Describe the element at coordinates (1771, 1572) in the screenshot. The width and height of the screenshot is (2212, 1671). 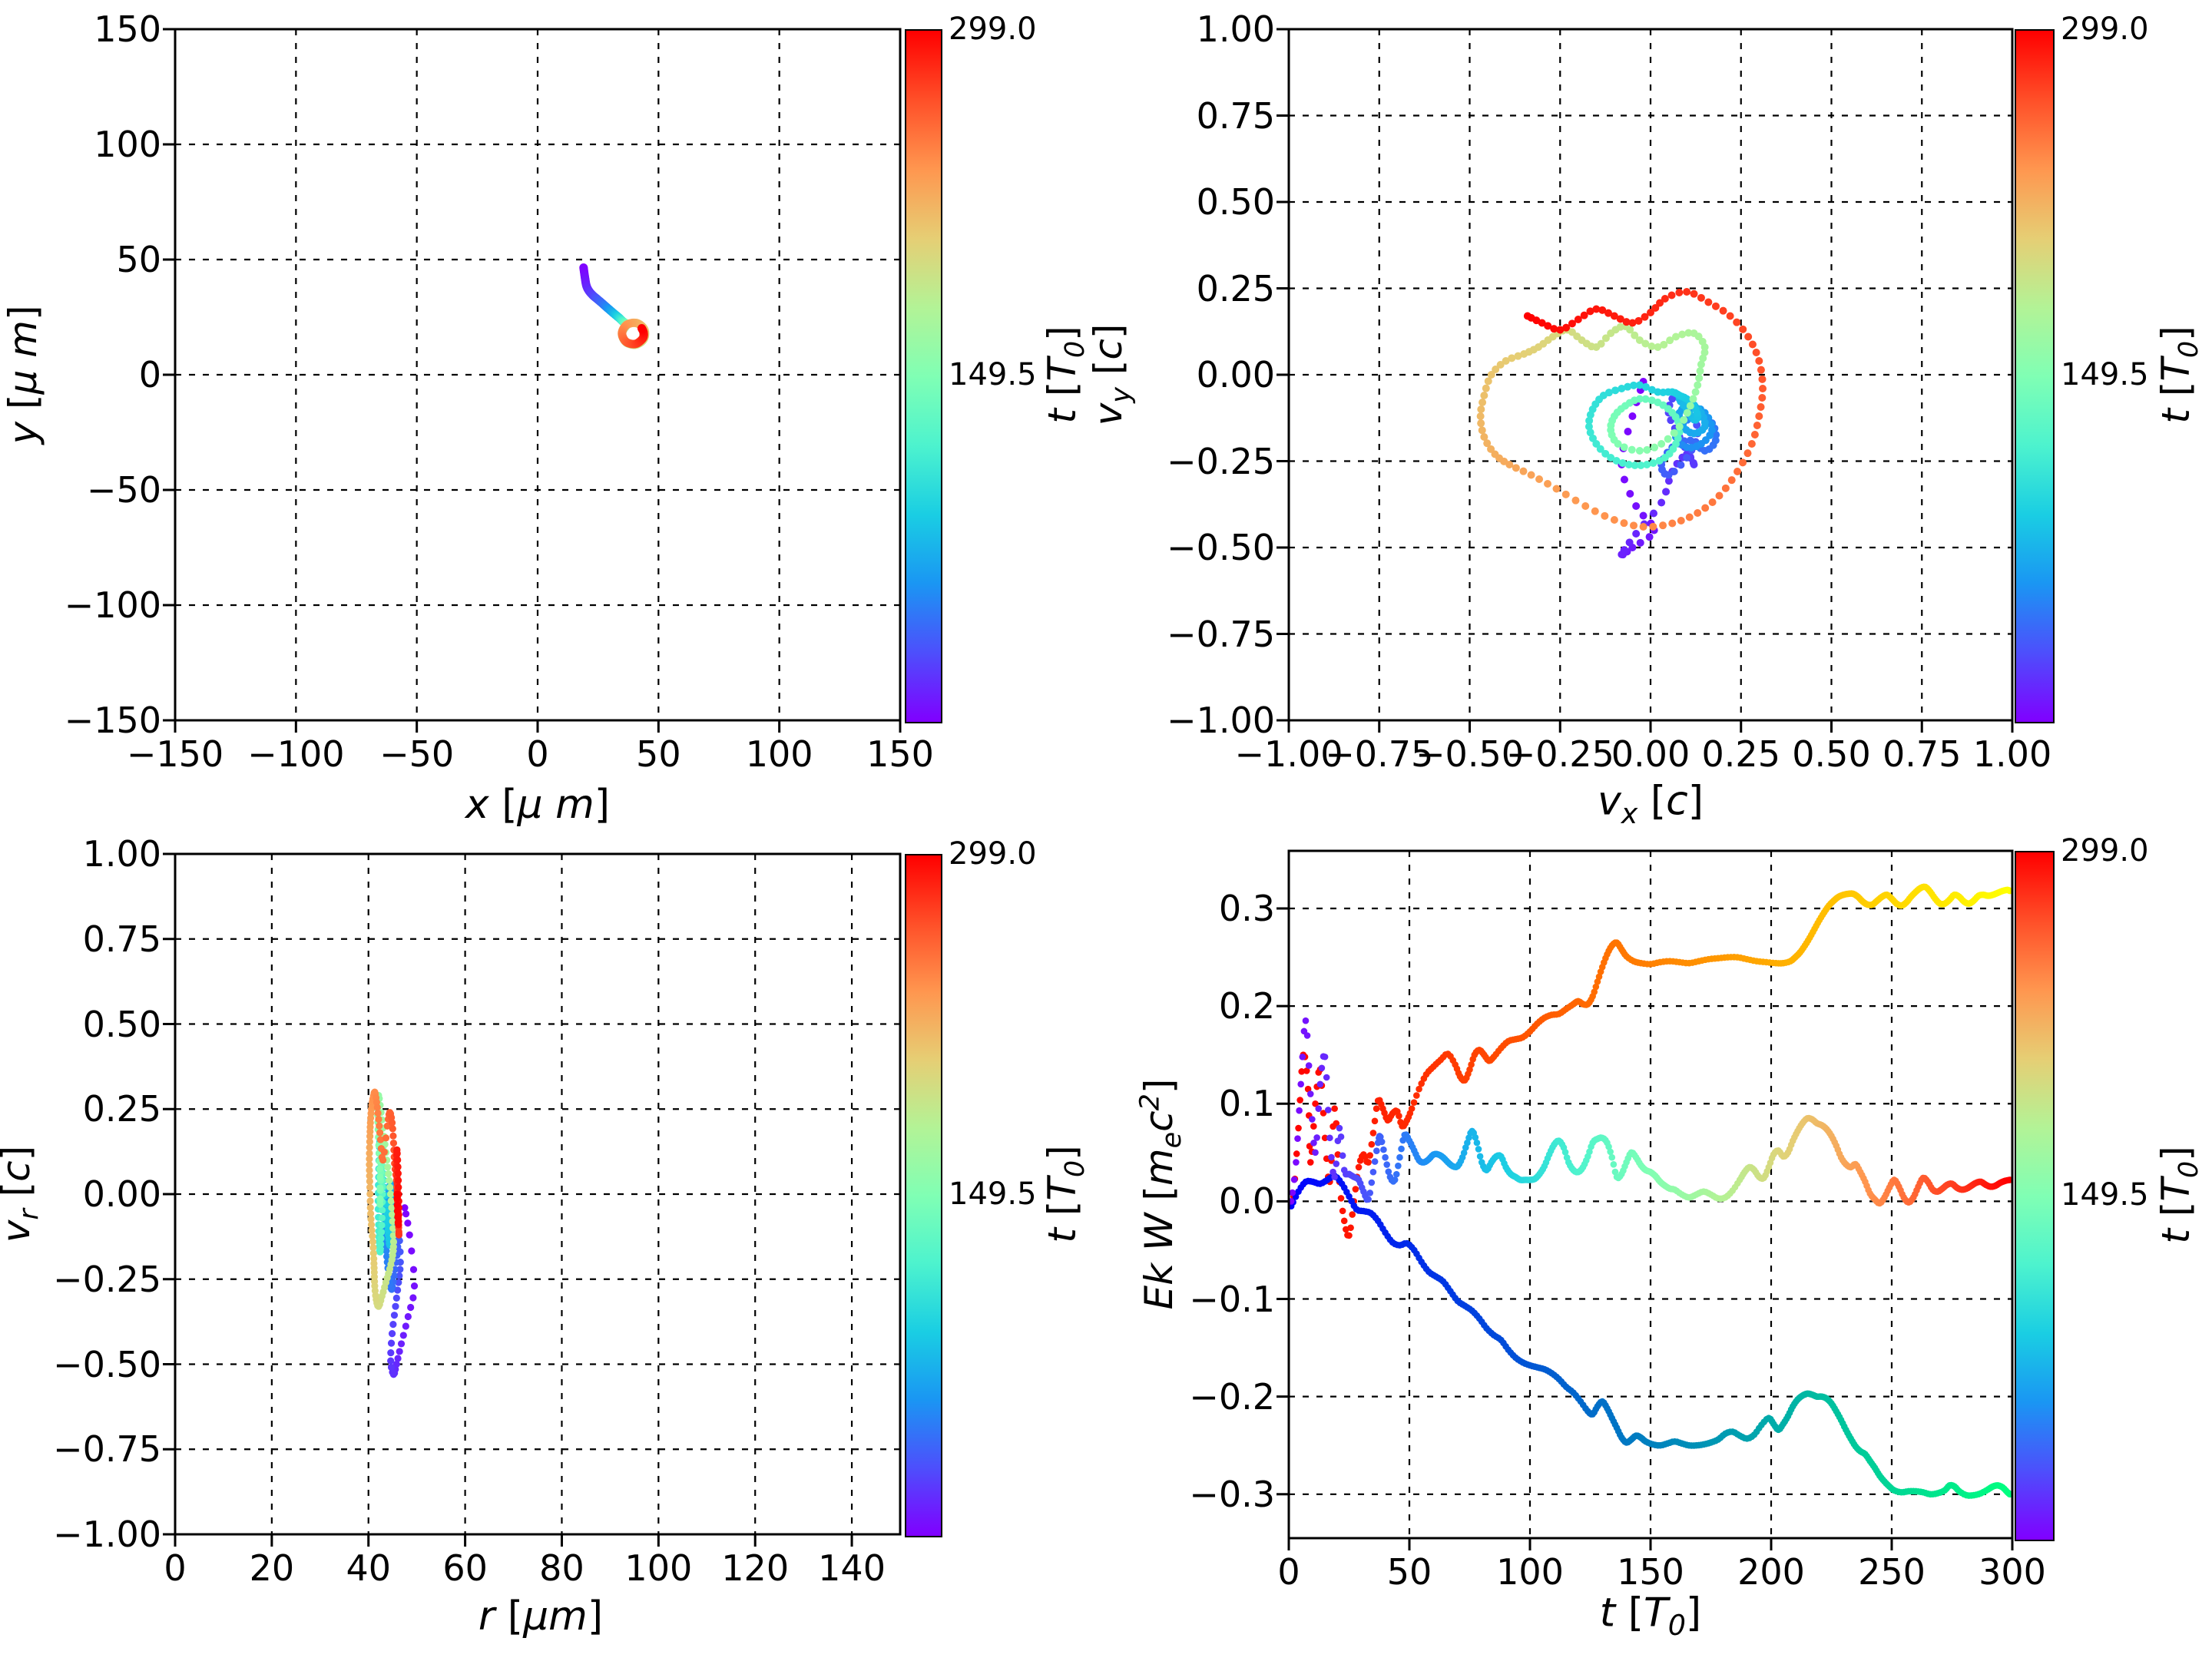
I see `x-tick-label: 200` at that location.